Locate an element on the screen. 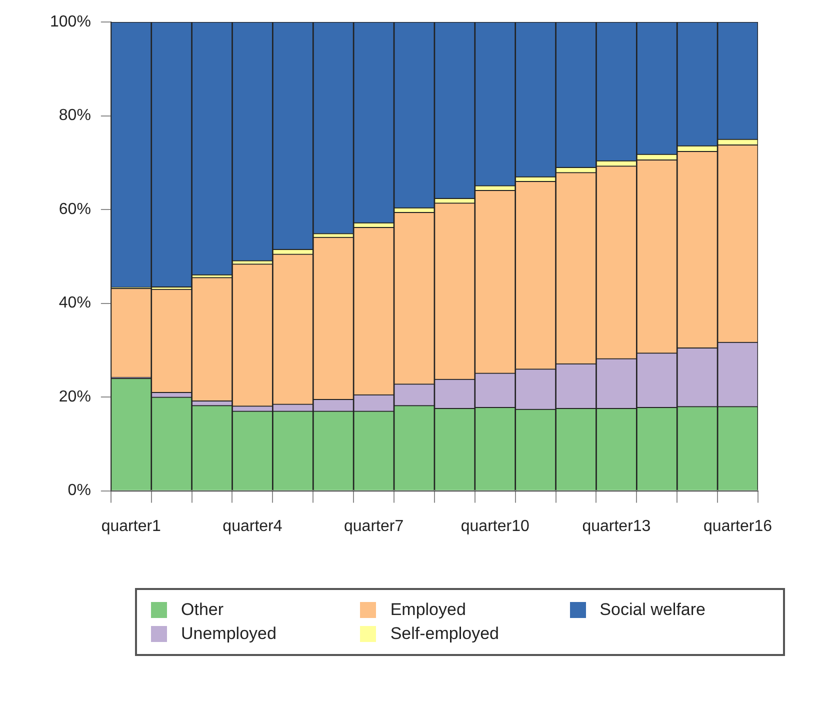 The height and width of the screenshot is (727, 838). y-tick-label: 100% is located at coordinates (70, 21).